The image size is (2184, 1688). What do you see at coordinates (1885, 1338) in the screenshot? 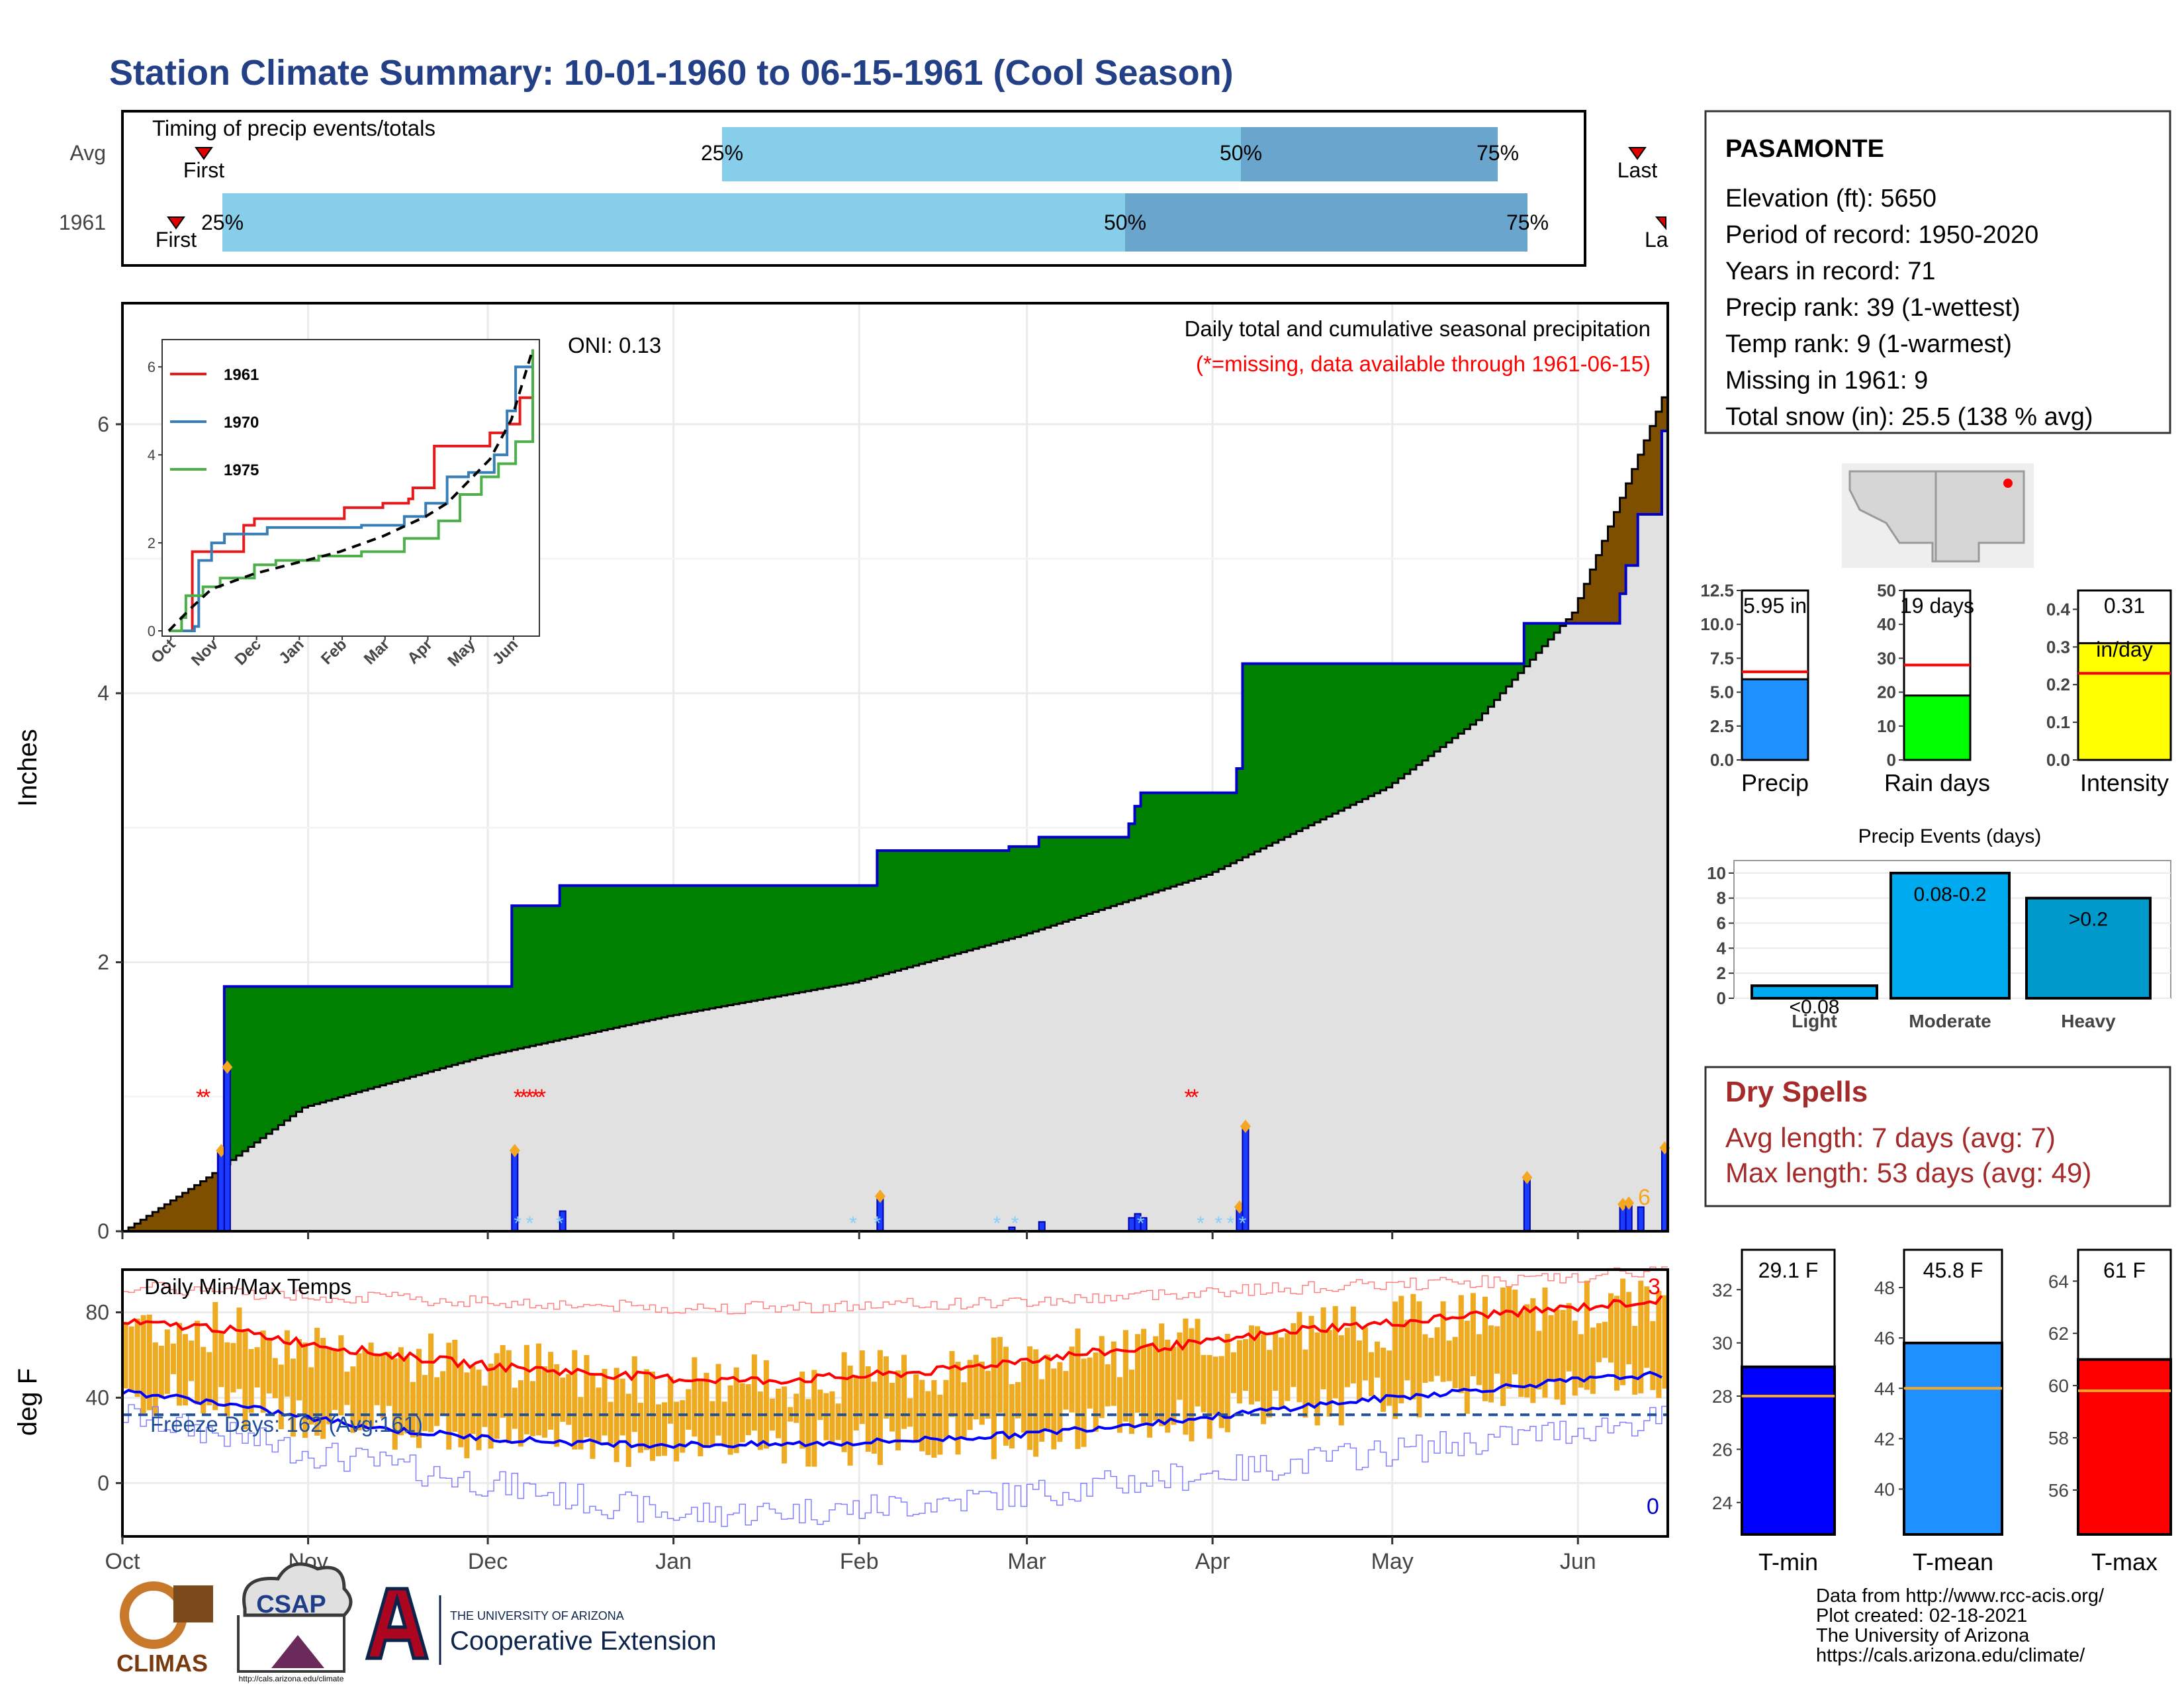
I see `tmean-ytick-label: 46` at bounding box center [1885, 1338].